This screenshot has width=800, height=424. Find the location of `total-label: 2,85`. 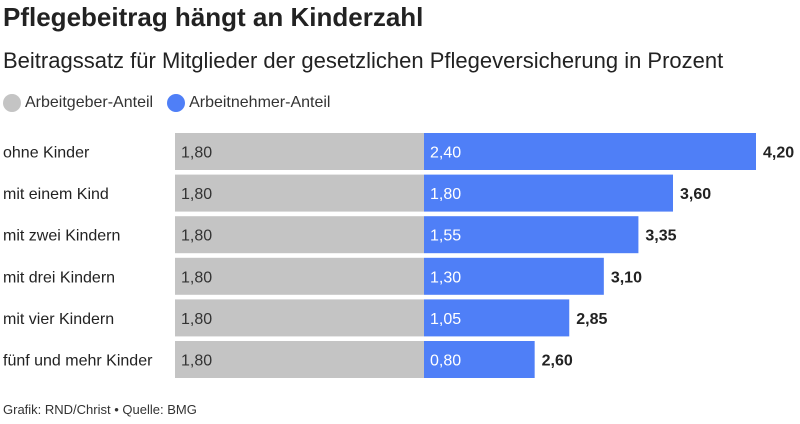

total-label: 2,85 is located at coordinates (591, 319).